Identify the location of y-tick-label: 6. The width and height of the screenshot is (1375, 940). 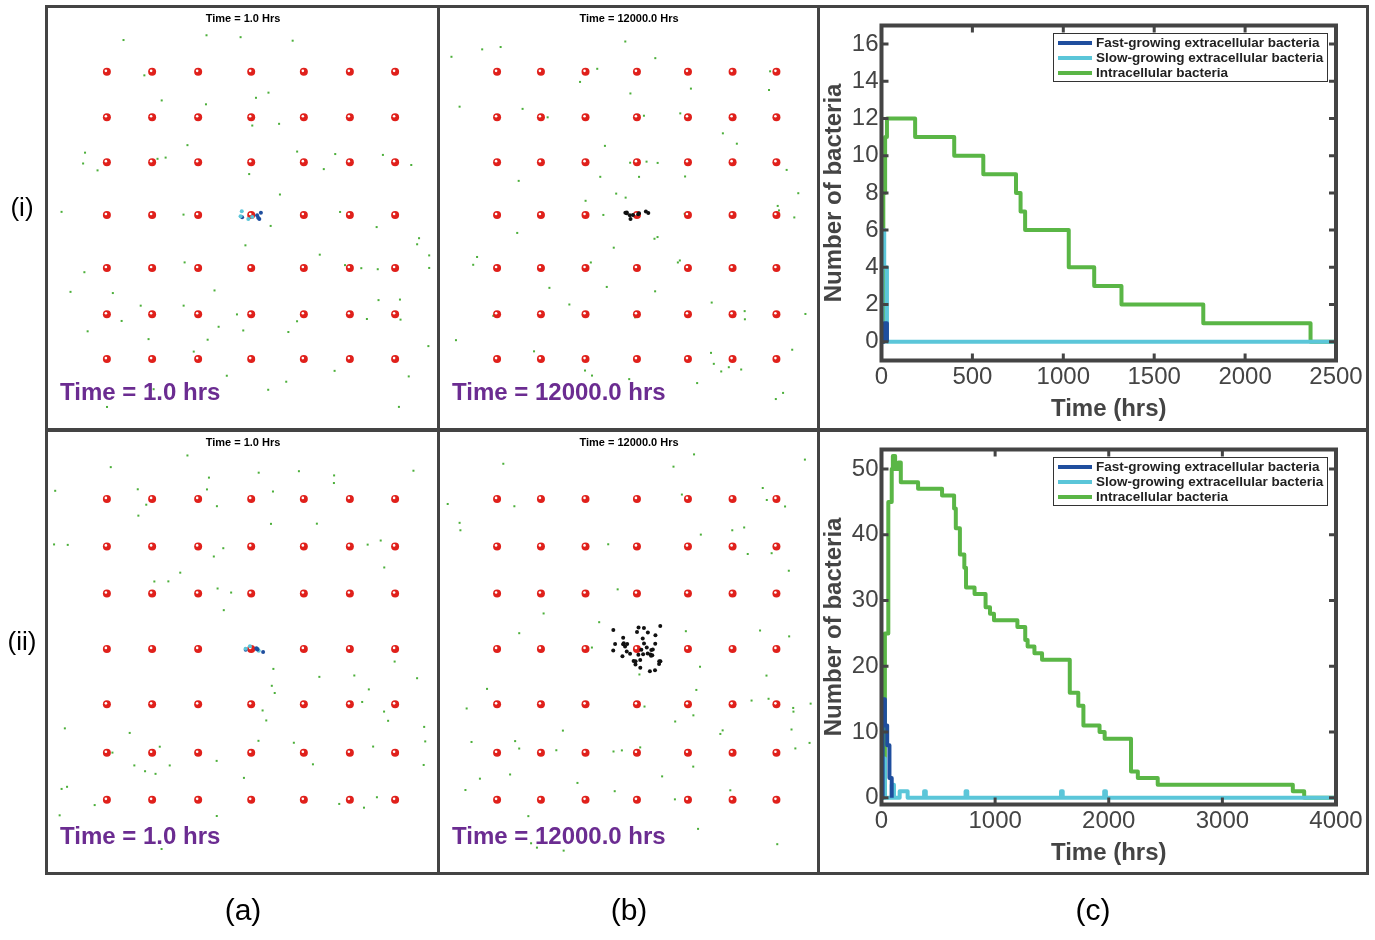
(872, 228).